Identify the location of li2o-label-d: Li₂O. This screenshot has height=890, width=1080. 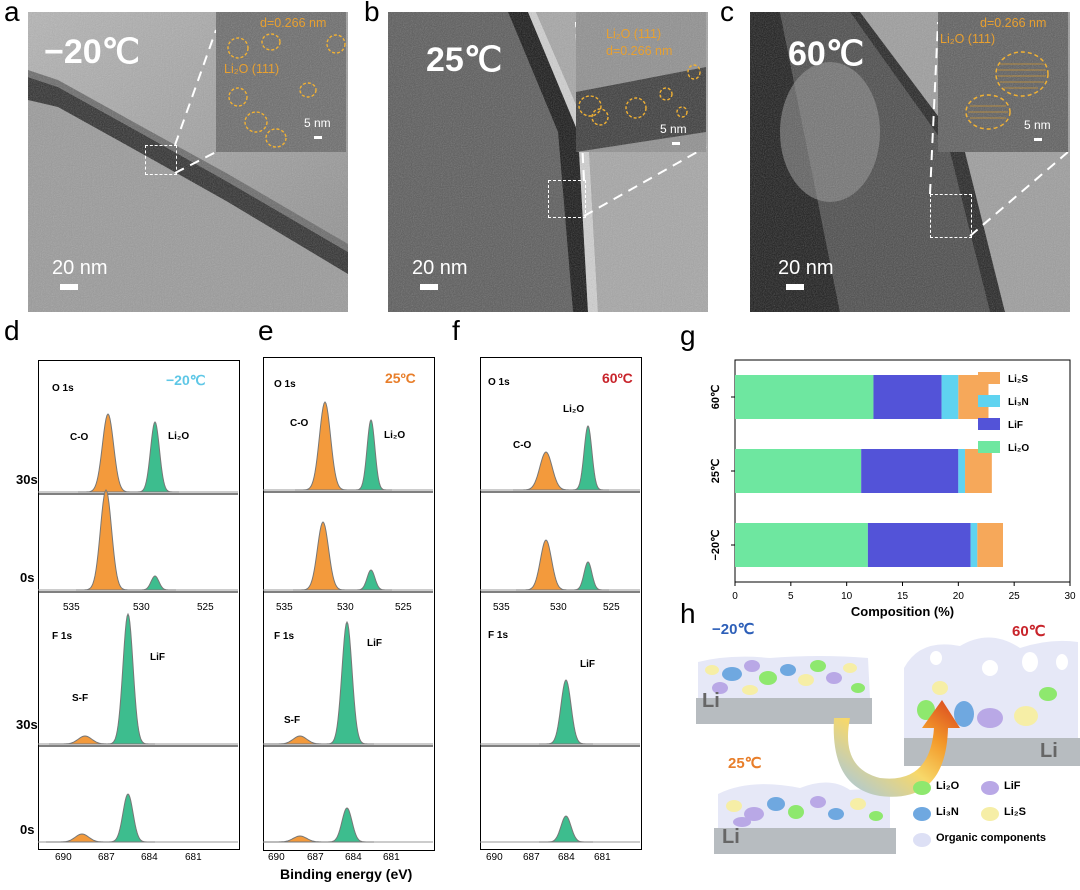
(179, 436).